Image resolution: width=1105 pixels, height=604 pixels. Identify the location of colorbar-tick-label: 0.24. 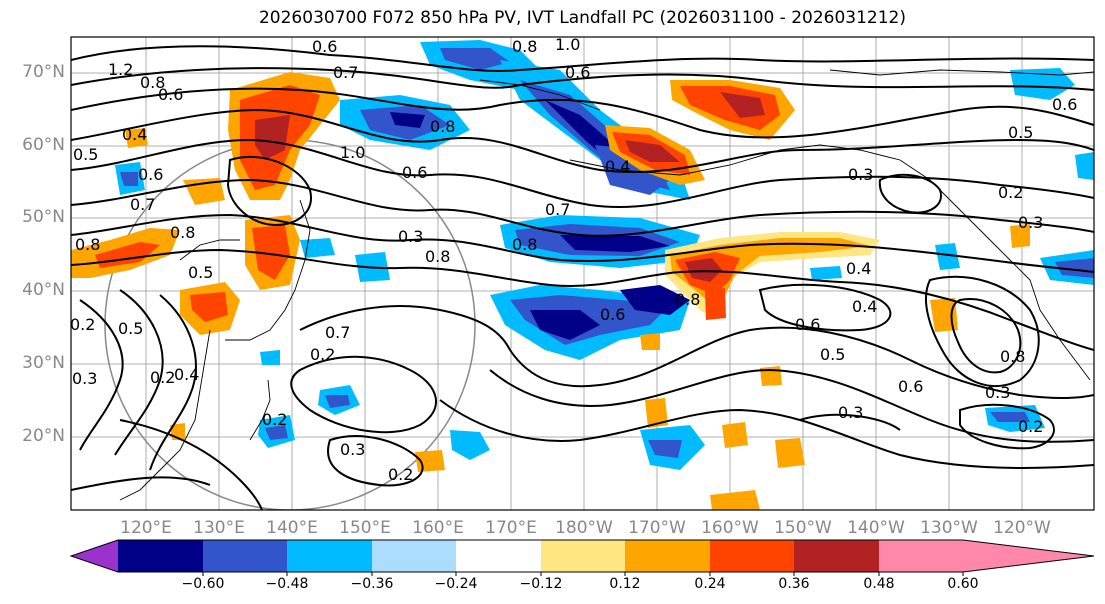
(710, 584).